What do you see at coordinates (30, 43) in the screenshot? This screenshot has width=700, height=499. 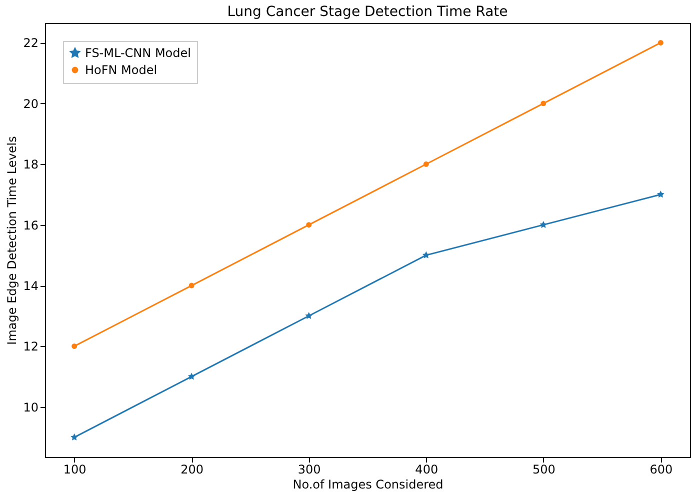 I see `y-tick-label: 22` at bounding box center [30, 43].